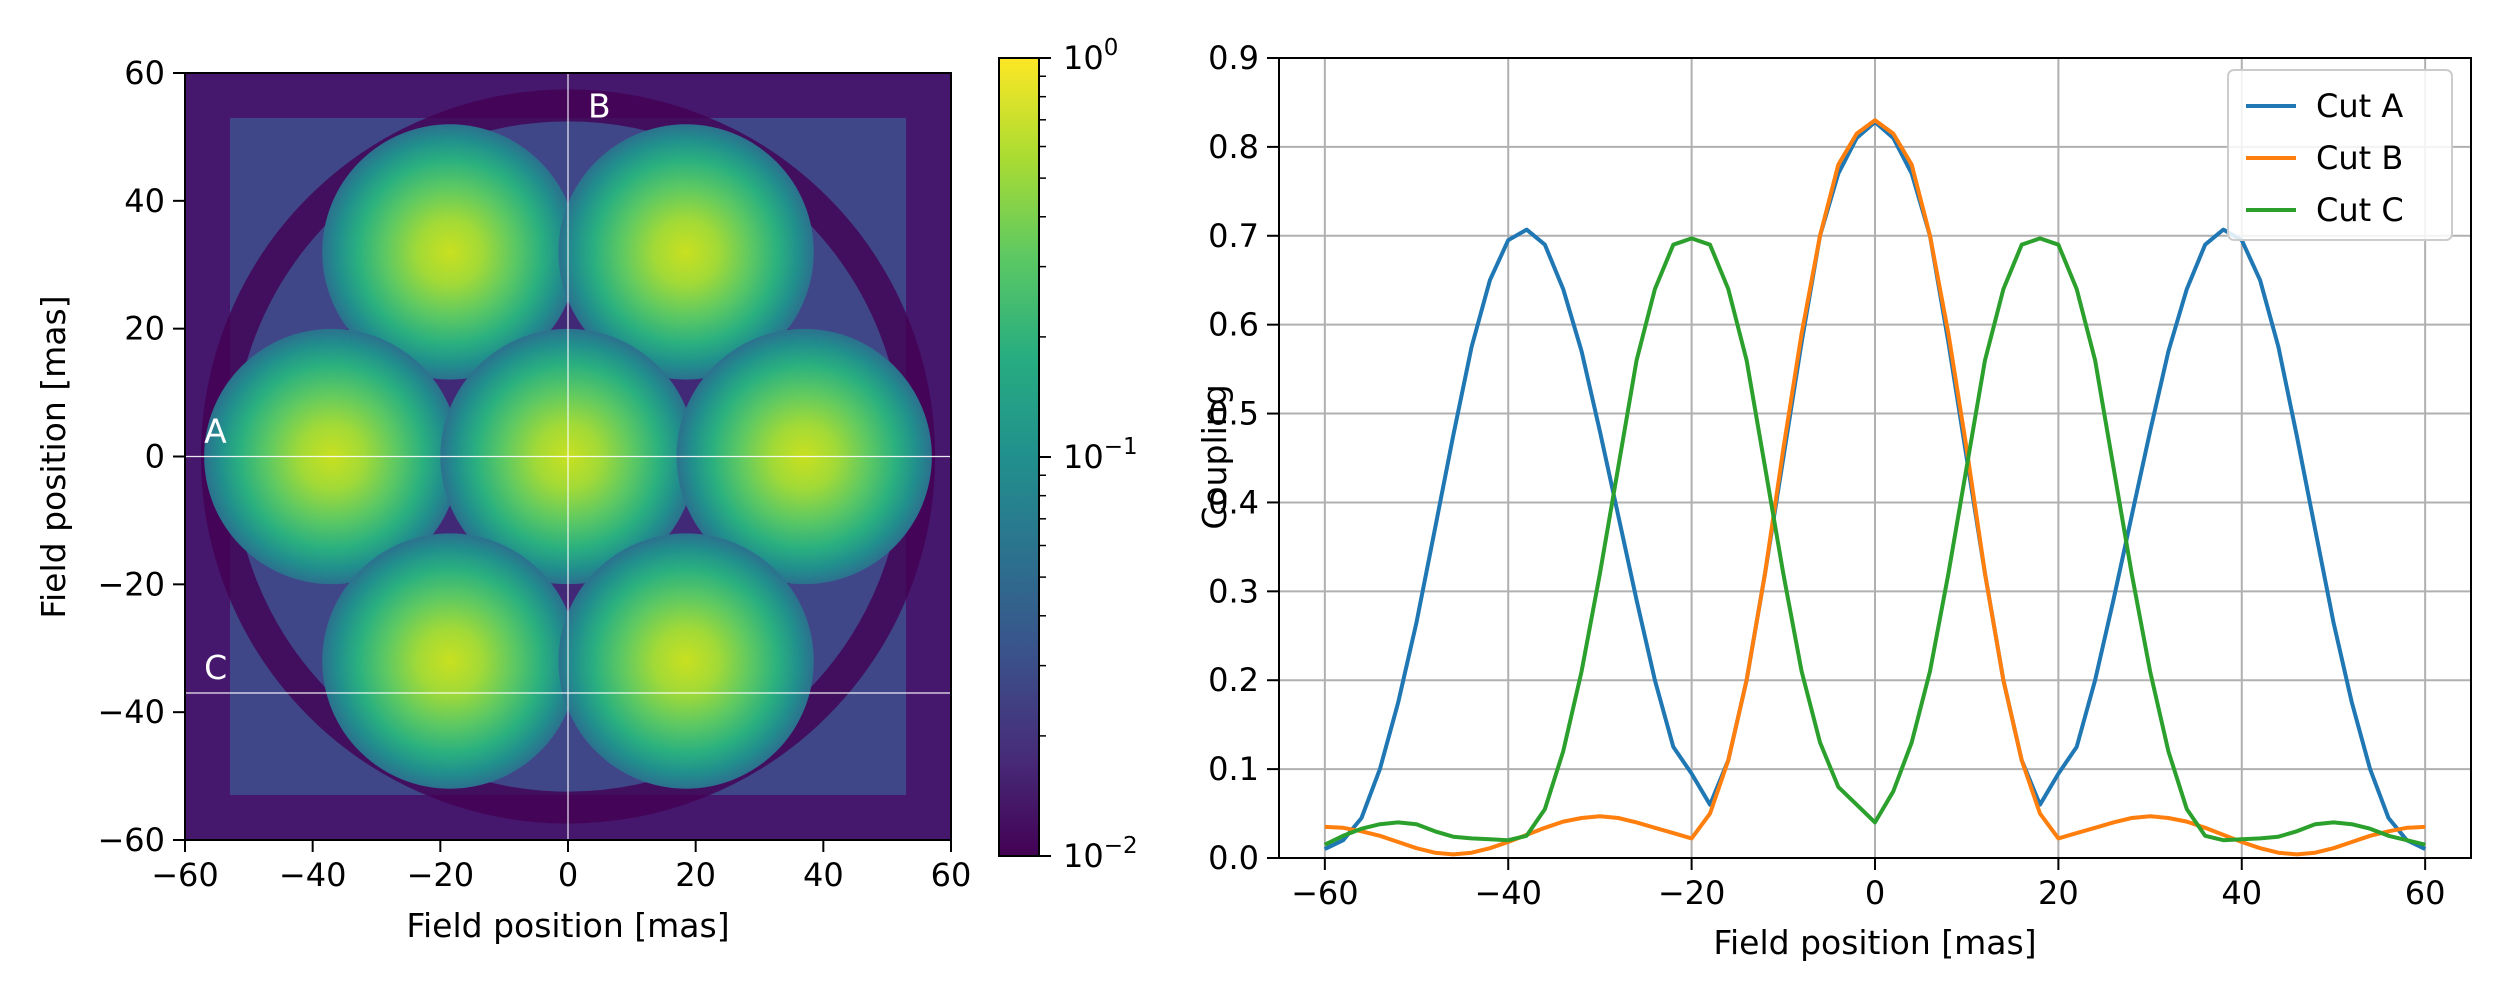  I want to click on line-y-tick-label: 0.6, so click(1233, 325).